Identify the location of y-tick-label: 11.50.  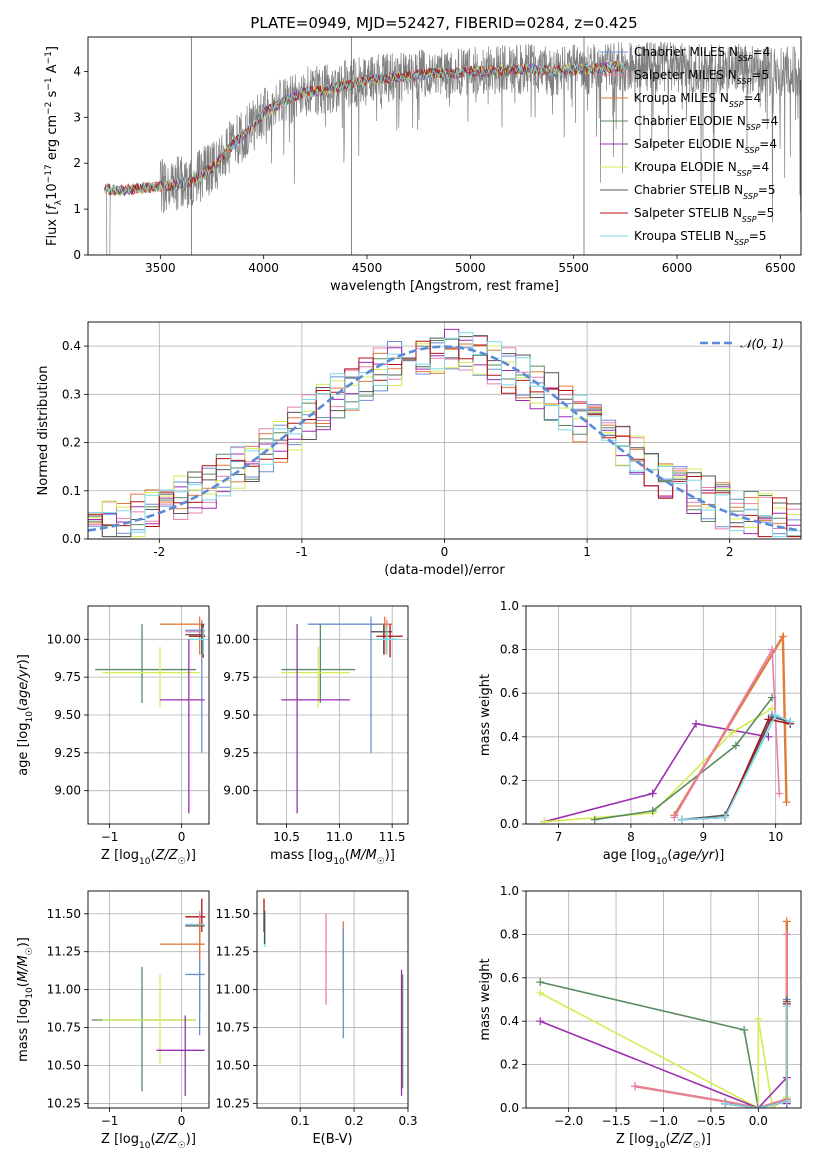
(233, 914).